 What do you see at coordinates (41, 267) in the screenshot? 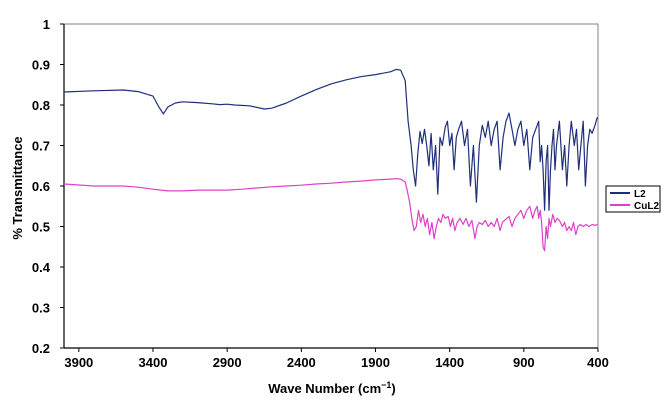
I see `y-tick-label: 0.4` at bounding box center [41, 267].